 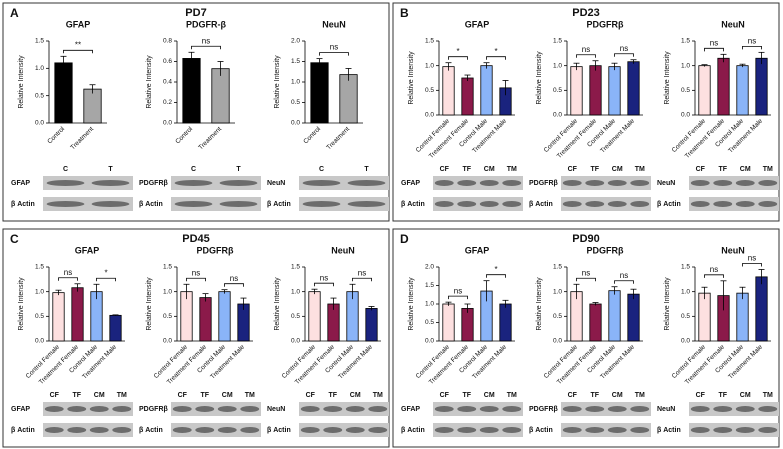 I want to click on panel-letter: C, so click(x=14, y=239).